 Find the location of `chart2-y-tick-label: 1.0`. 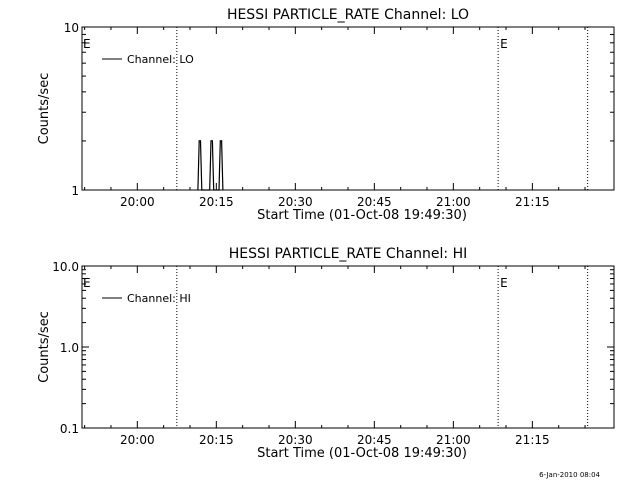

chart2-y-tick-label: 1.0 is located at coordinates (69, 348).